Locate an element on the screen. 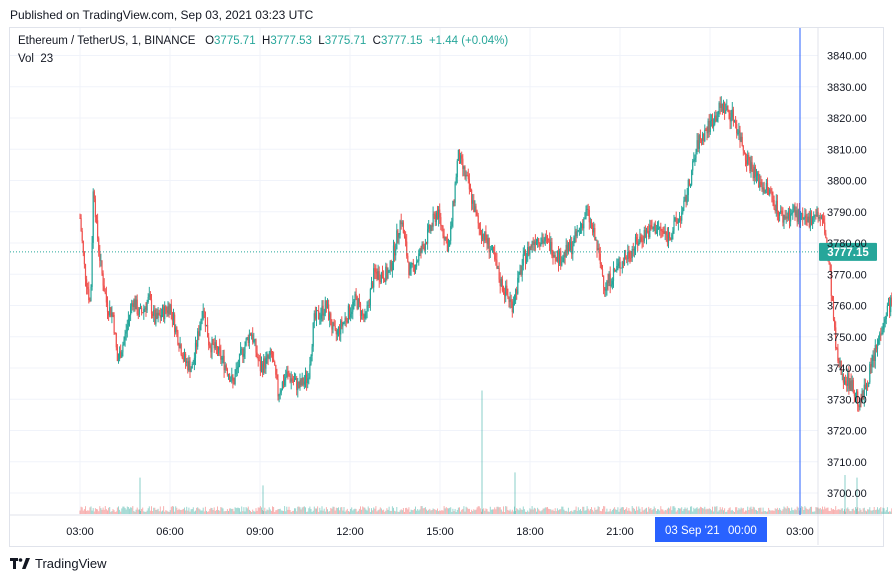 This screenshot has width=892, height=581. volume-value: 23 is located at coordinates (47, 59).